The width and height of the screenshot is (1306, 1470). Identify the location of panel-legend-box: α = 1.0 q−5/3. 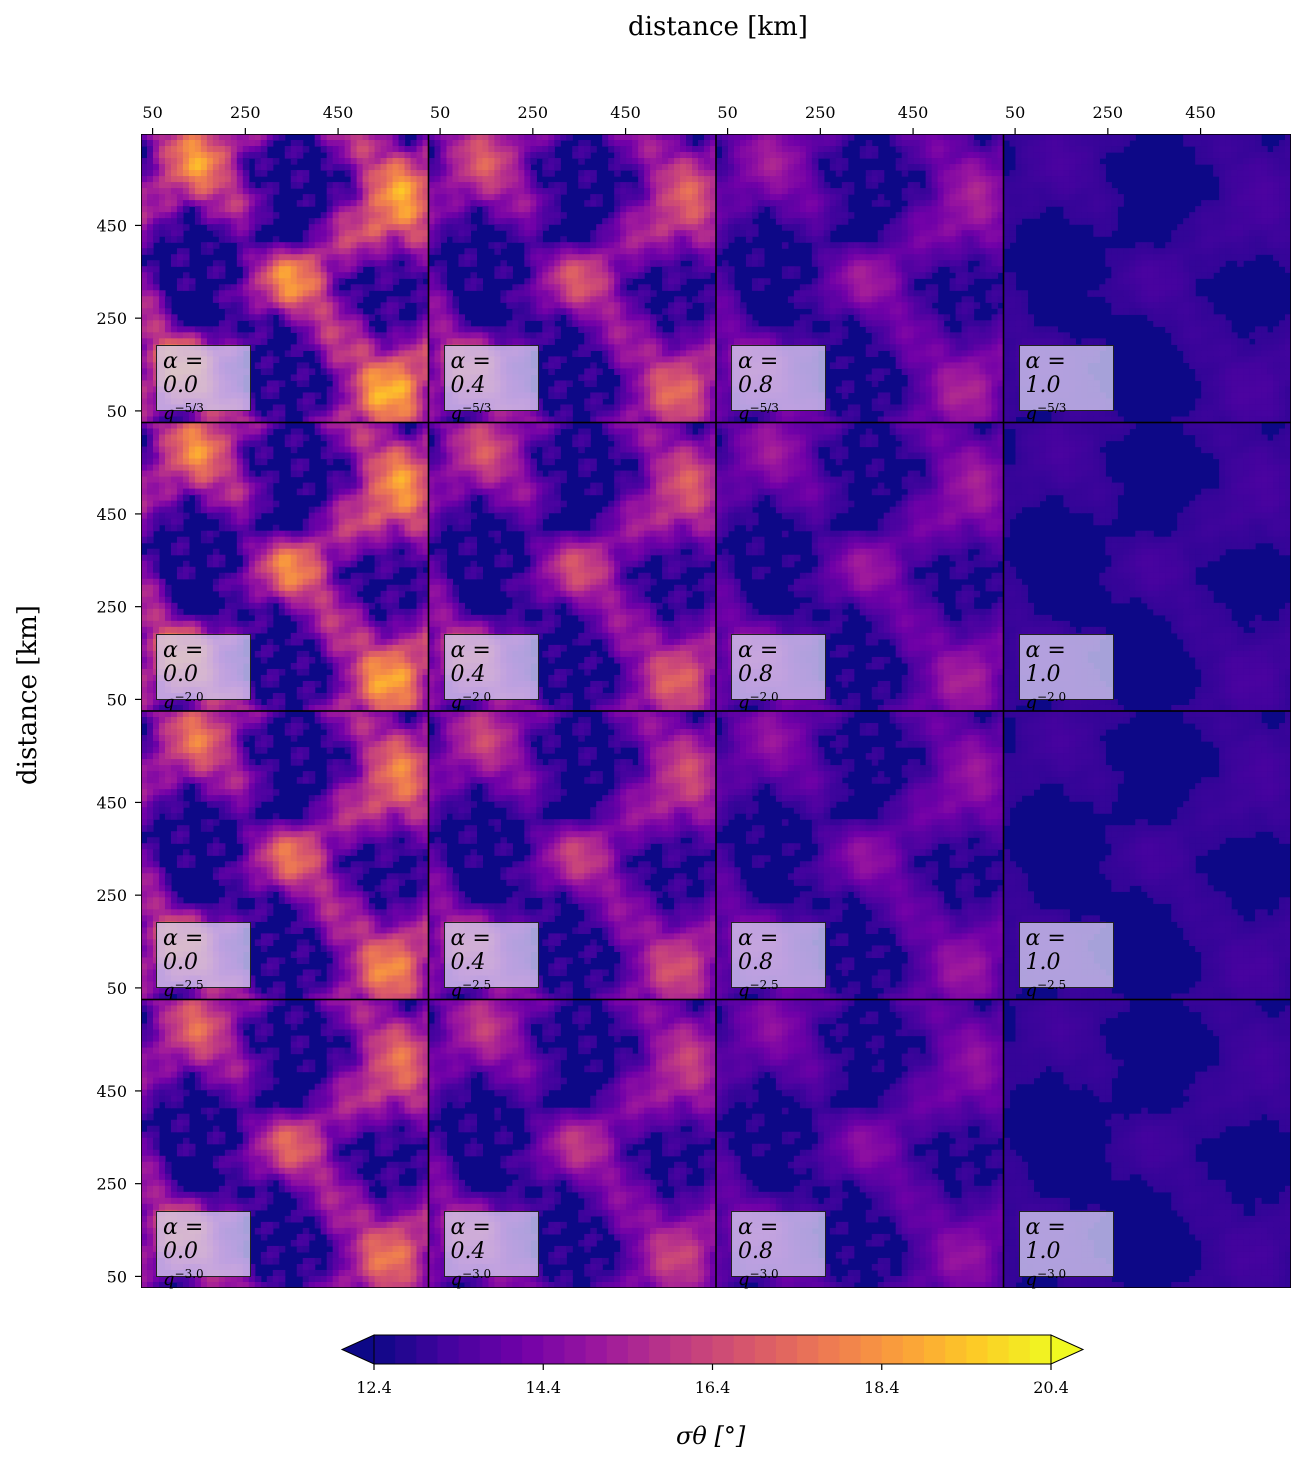
(1066, 384).